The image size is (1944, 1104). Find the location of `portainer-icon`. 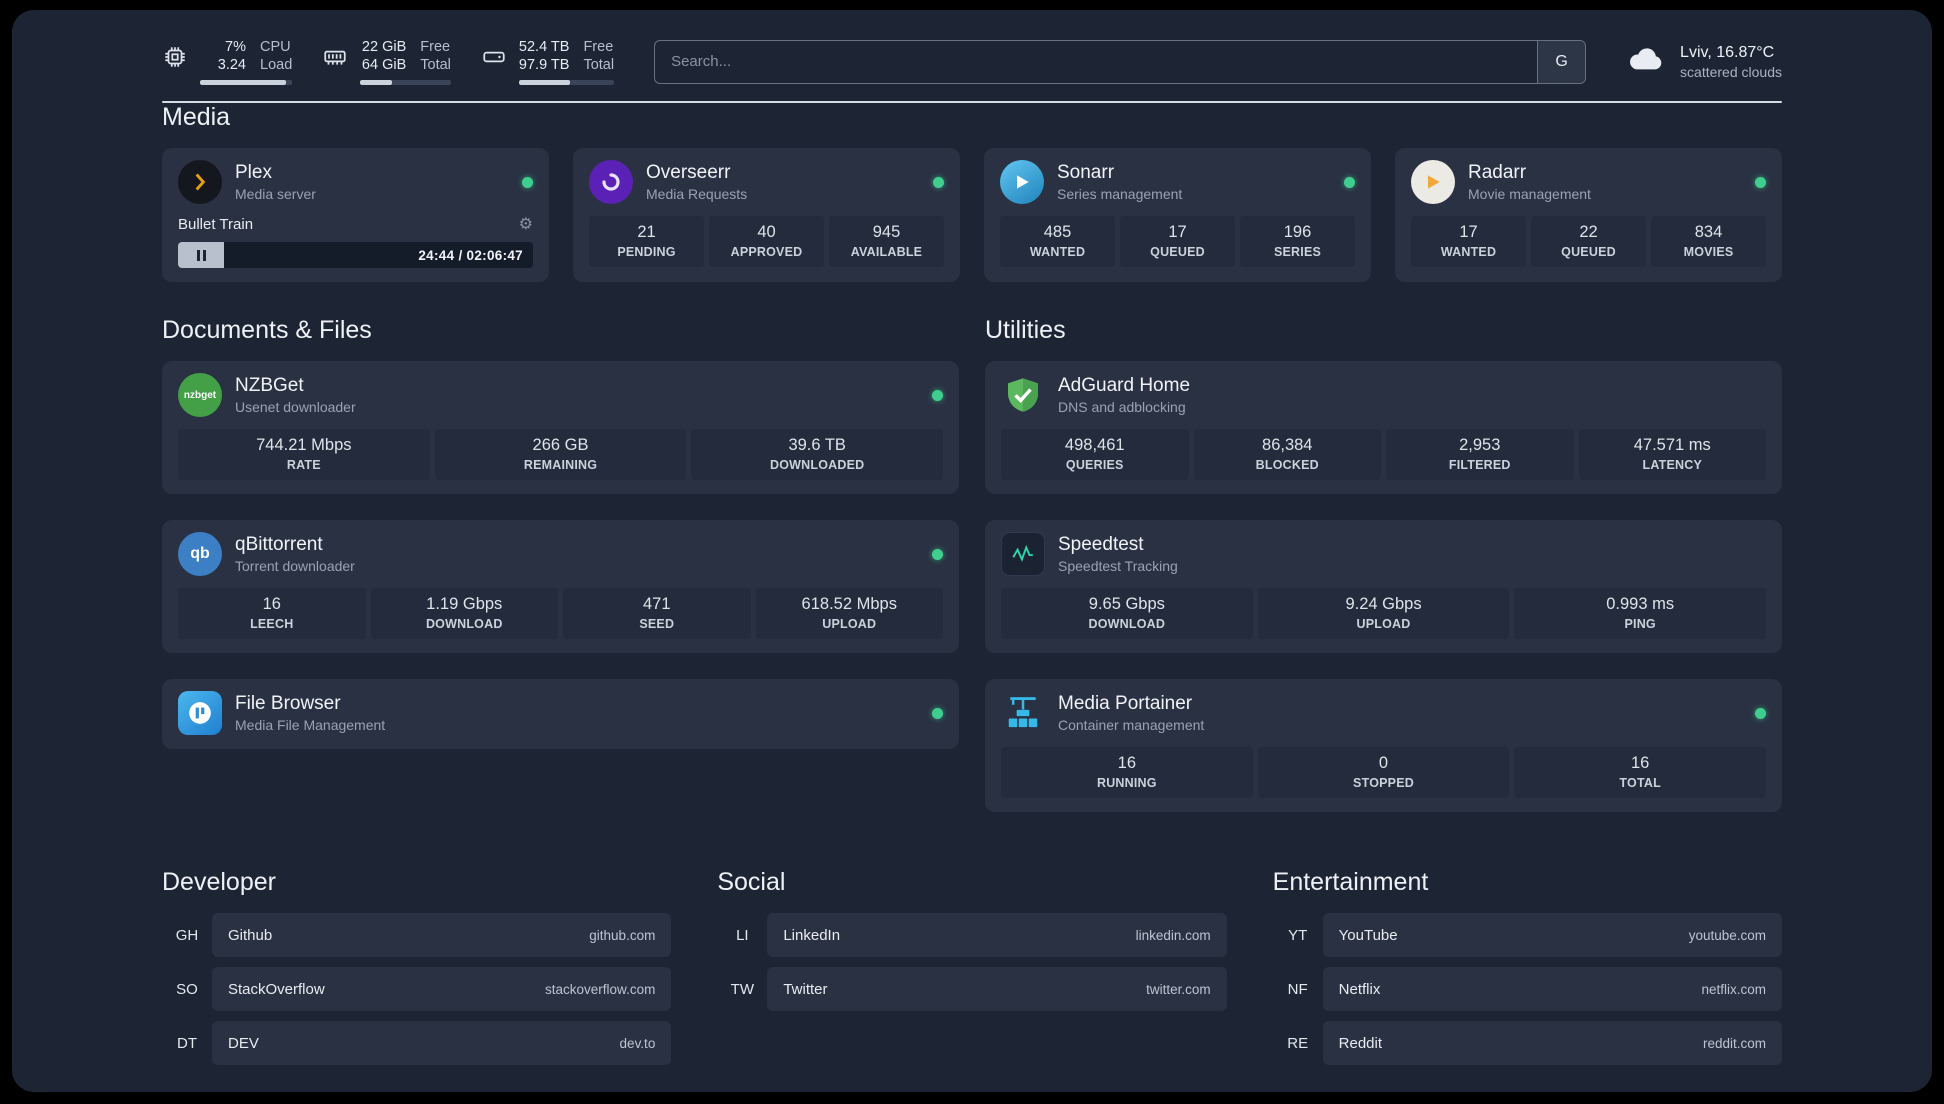

portainer-icon is located at coordinates (1023, 713).